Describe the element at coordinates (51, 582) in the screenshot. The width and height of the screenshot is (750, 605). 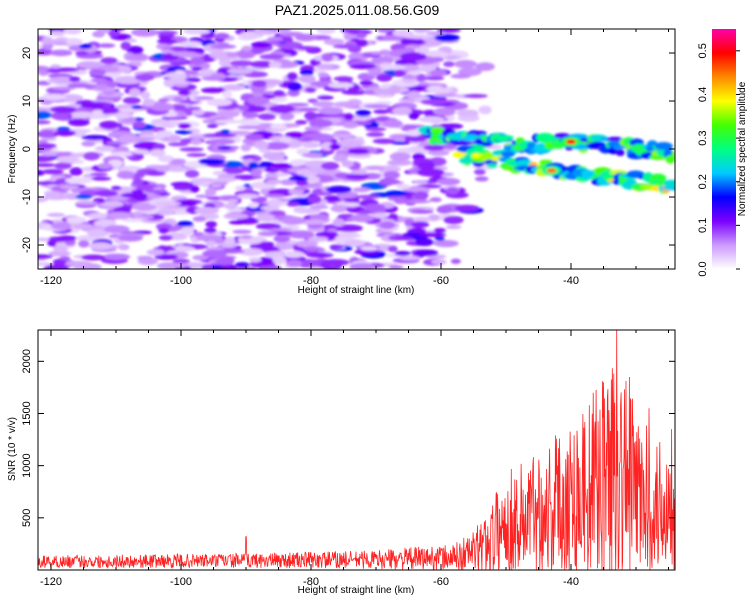
I see `x-tick-label: -120` at that location.